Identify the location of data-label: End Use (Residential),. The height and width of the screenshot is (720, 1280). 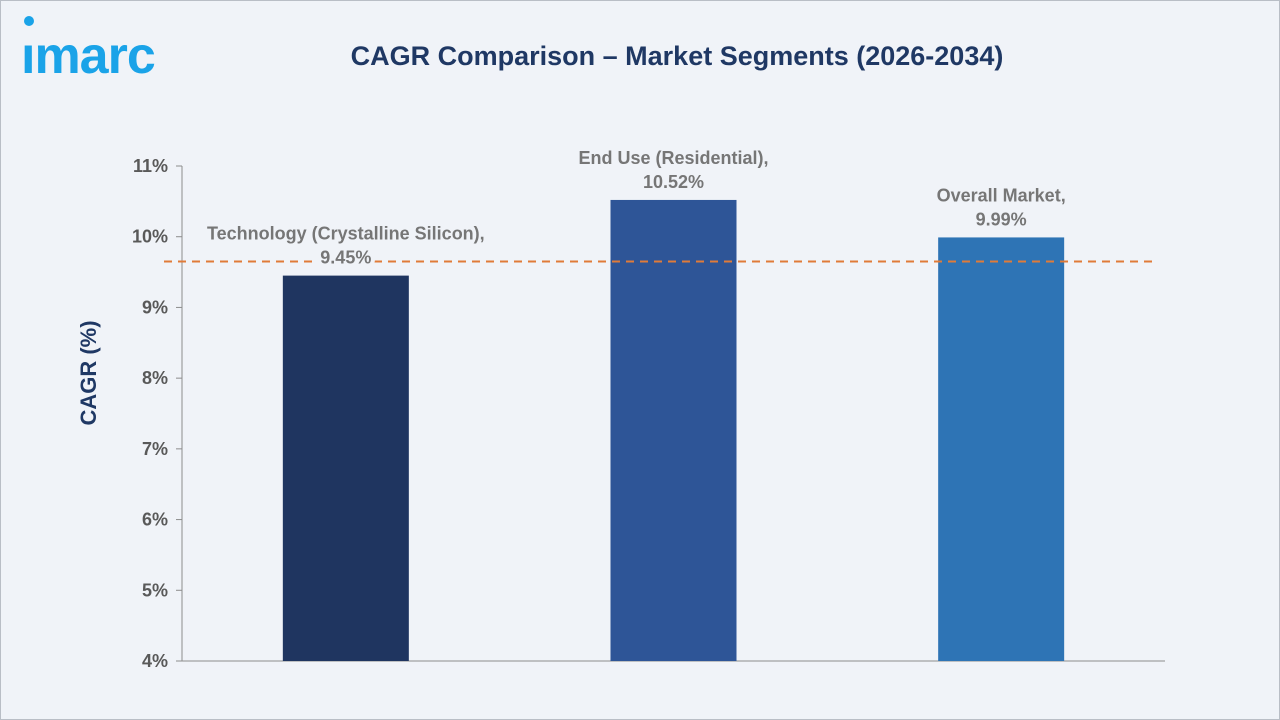
(673, 158).